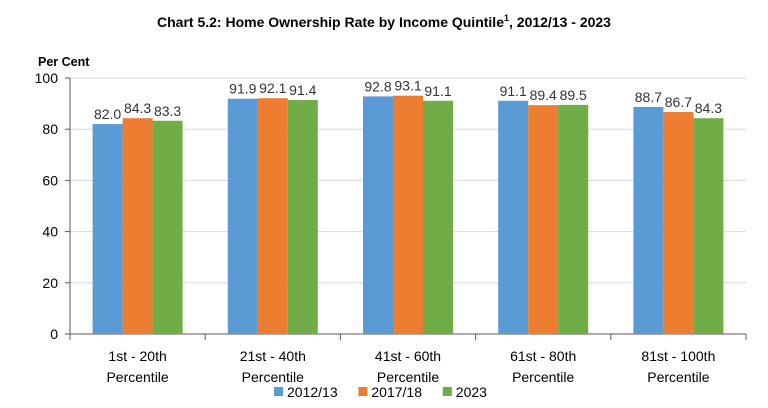 The height and width of the screenshot is (408, 768). What do you see at coordinates (50, 180) in the screenshot?
I see `y-tick-label: 60` at bounding box center [50, 180].